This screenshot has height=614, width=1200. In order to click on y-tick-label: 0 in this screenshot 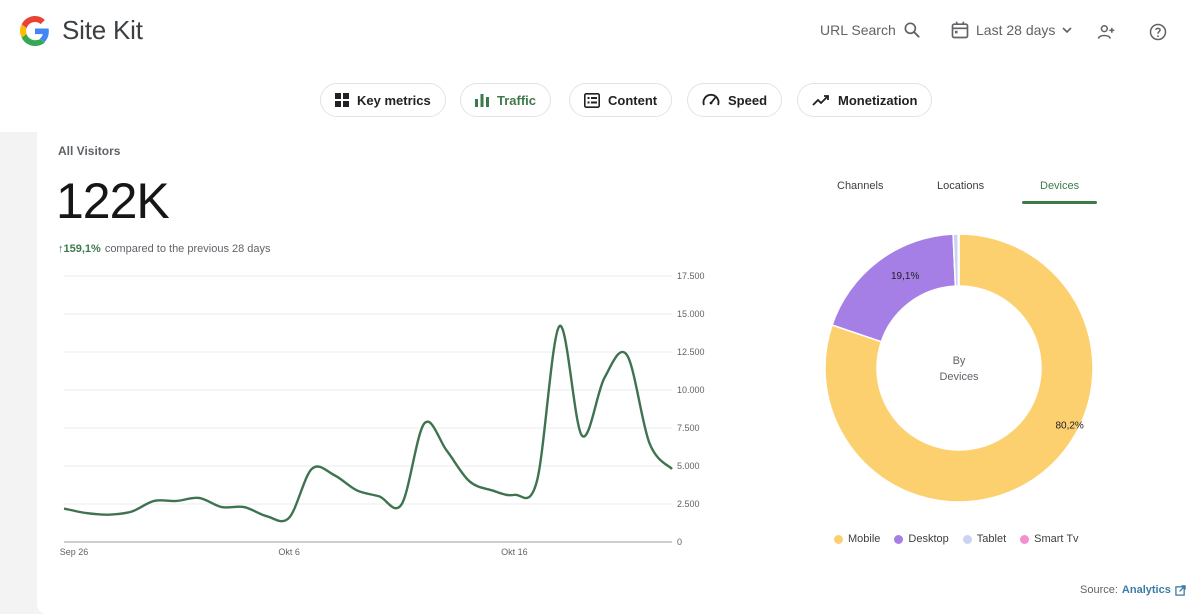, I will do `click(679, 542)`.